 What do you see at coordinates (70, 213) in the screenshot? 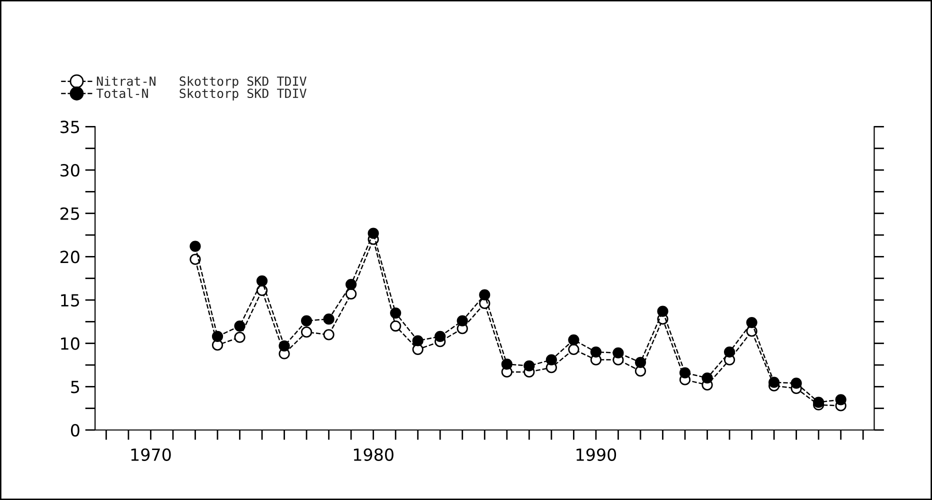
I see `y-tick-label: 25` at bounding box center [70, 213].